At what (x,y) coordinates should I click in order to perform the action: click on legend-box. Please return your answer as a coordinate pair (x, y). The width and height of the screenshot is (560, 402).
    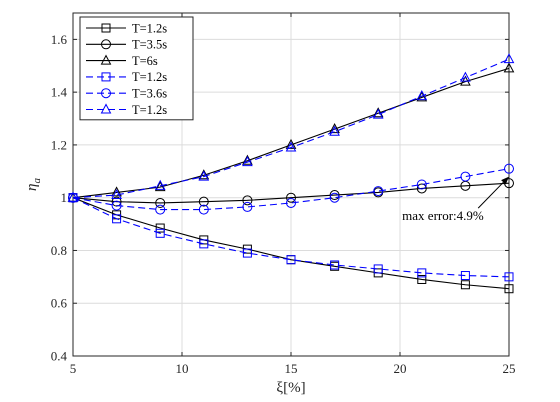
    Looking at the image, I should click on (136, 68).